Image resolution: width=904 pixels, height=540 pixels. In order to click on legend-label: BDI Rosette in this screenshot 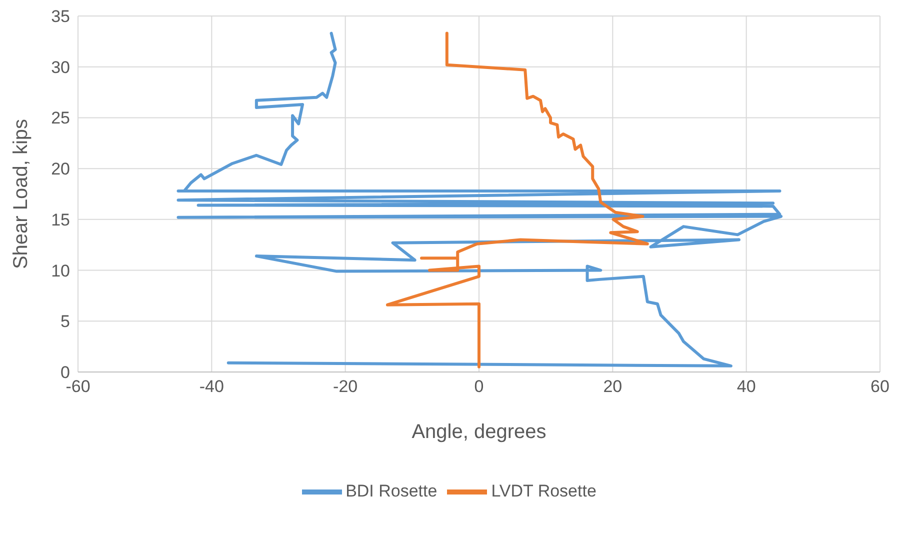, I will do `click(392, 490)`.